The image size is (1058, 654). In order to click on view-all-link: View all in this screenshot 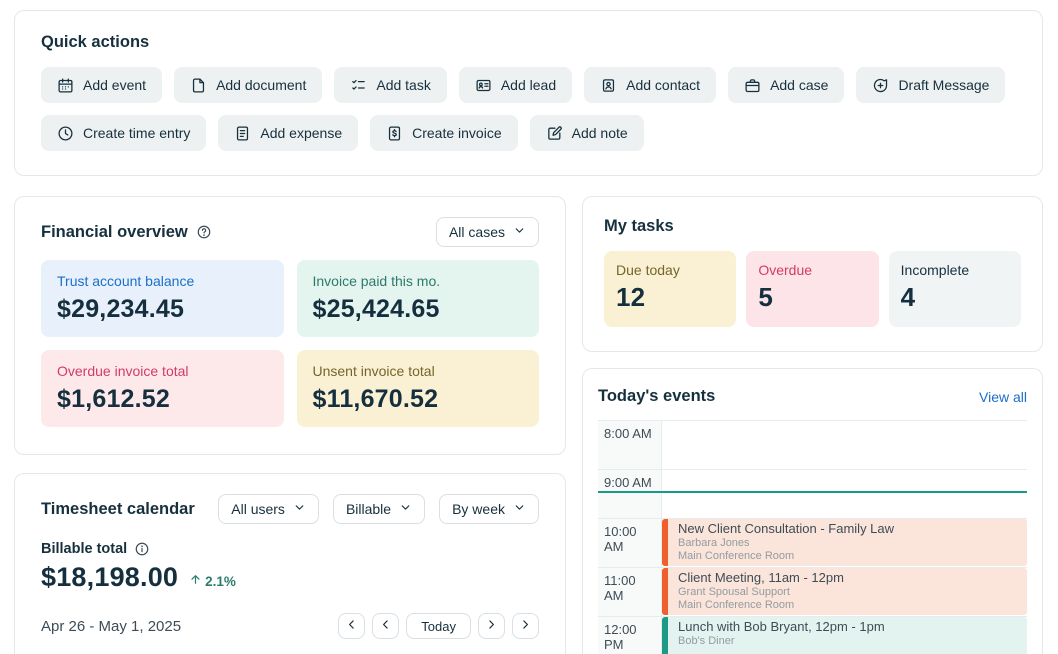, I will do `click(1003, 396)`.